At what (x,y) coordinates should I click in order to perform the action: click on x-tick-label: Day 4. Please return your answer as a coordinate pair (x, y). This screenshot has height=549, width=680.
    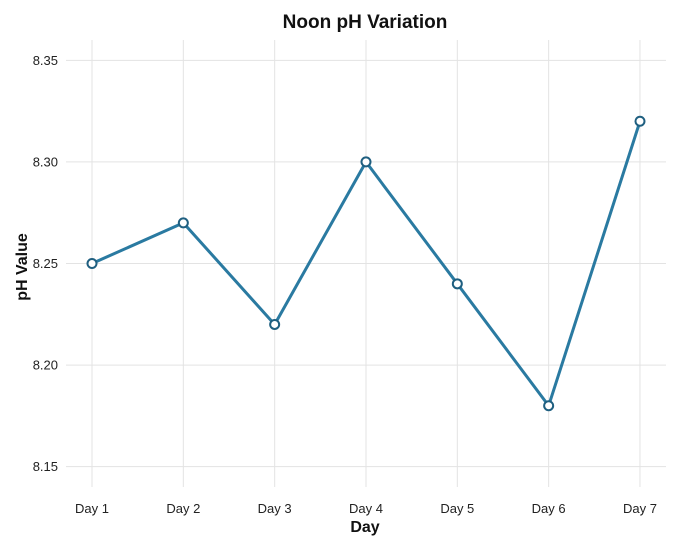
    Looking at the image, I should click on (366, 508).